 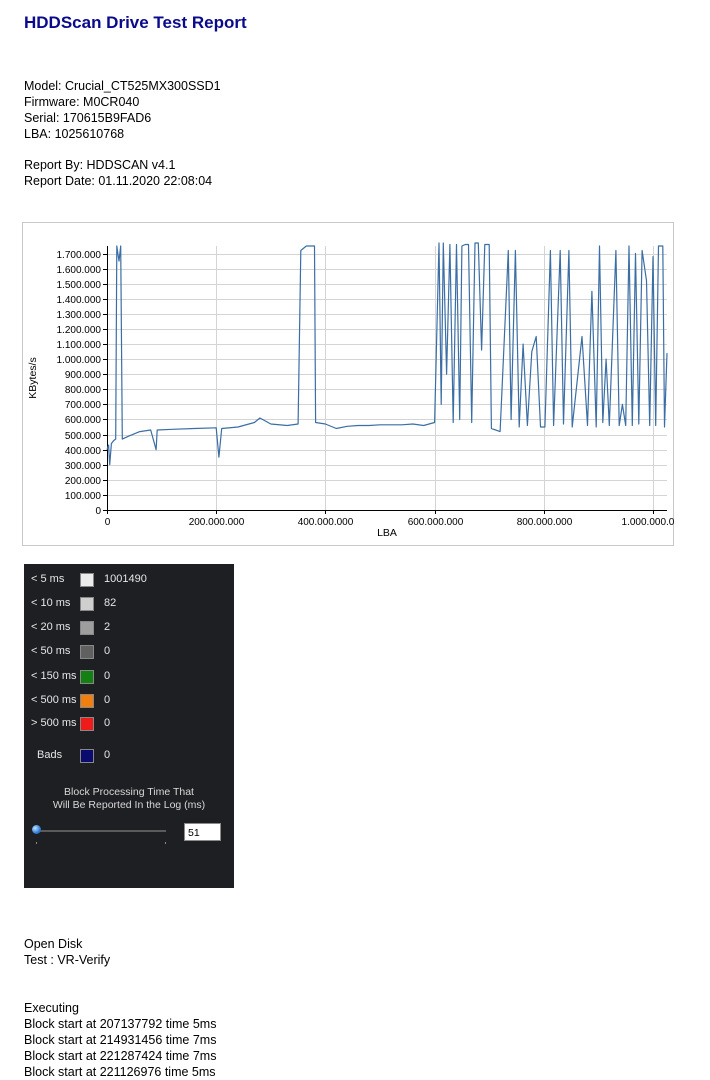 I want to click on log-line: Executing, so click(x=51, y=1008).